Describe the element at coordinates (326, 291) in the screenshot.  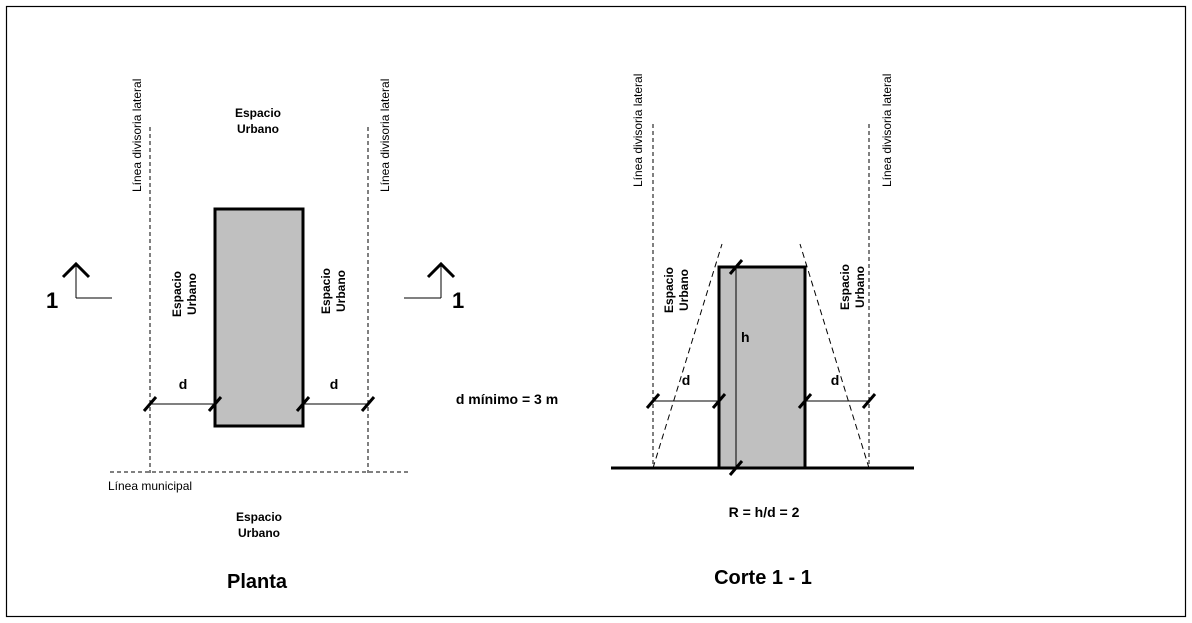
I see `plan-urban-space-right-line1: Espacio` at that location.